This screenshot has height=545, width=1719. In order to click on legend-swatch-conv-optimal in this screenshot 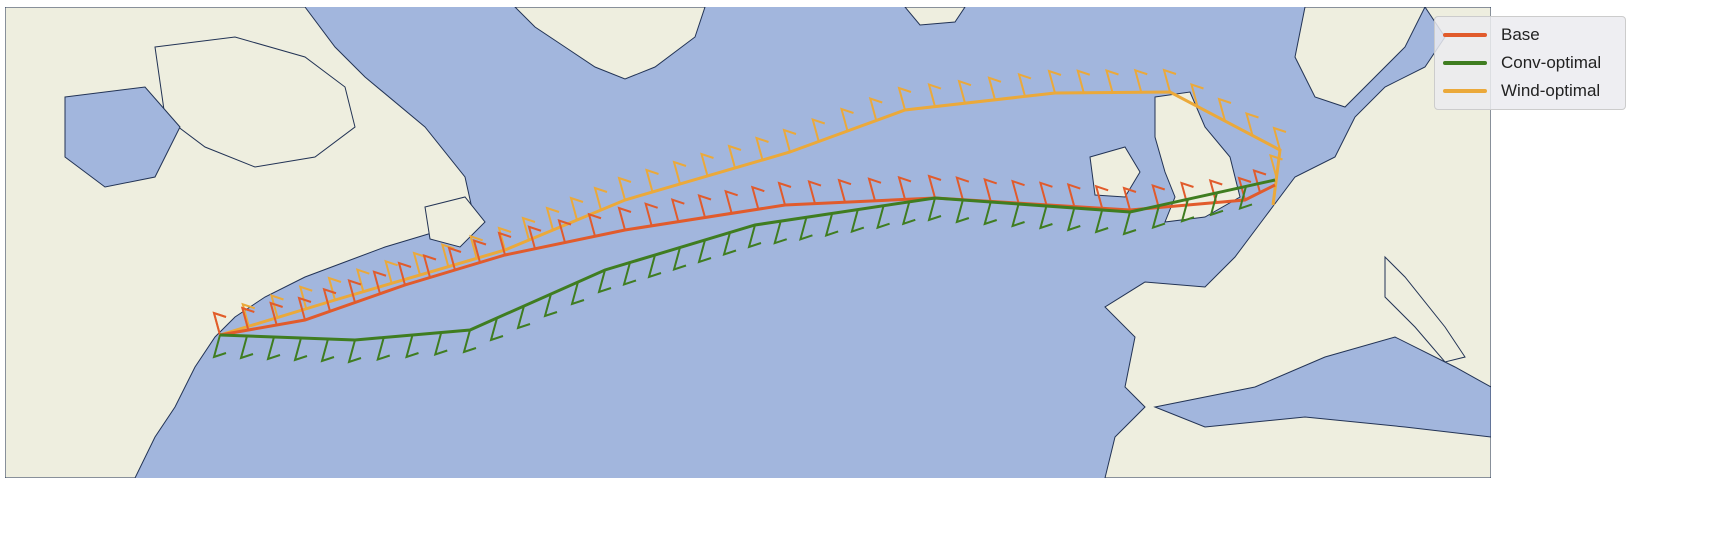, I will do `click(1465, 63)`.